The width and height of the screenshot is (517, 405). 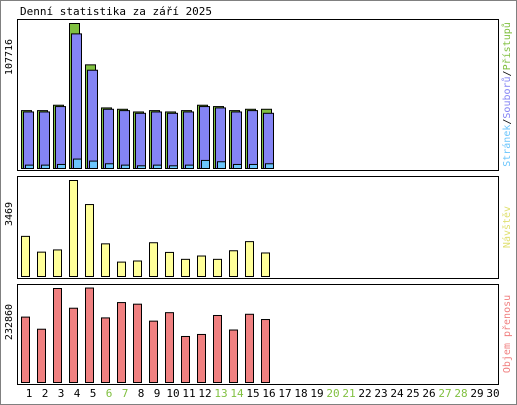 I want to click on side-label-part-visitors-0: Návštěv, so click(x=507, y=227).